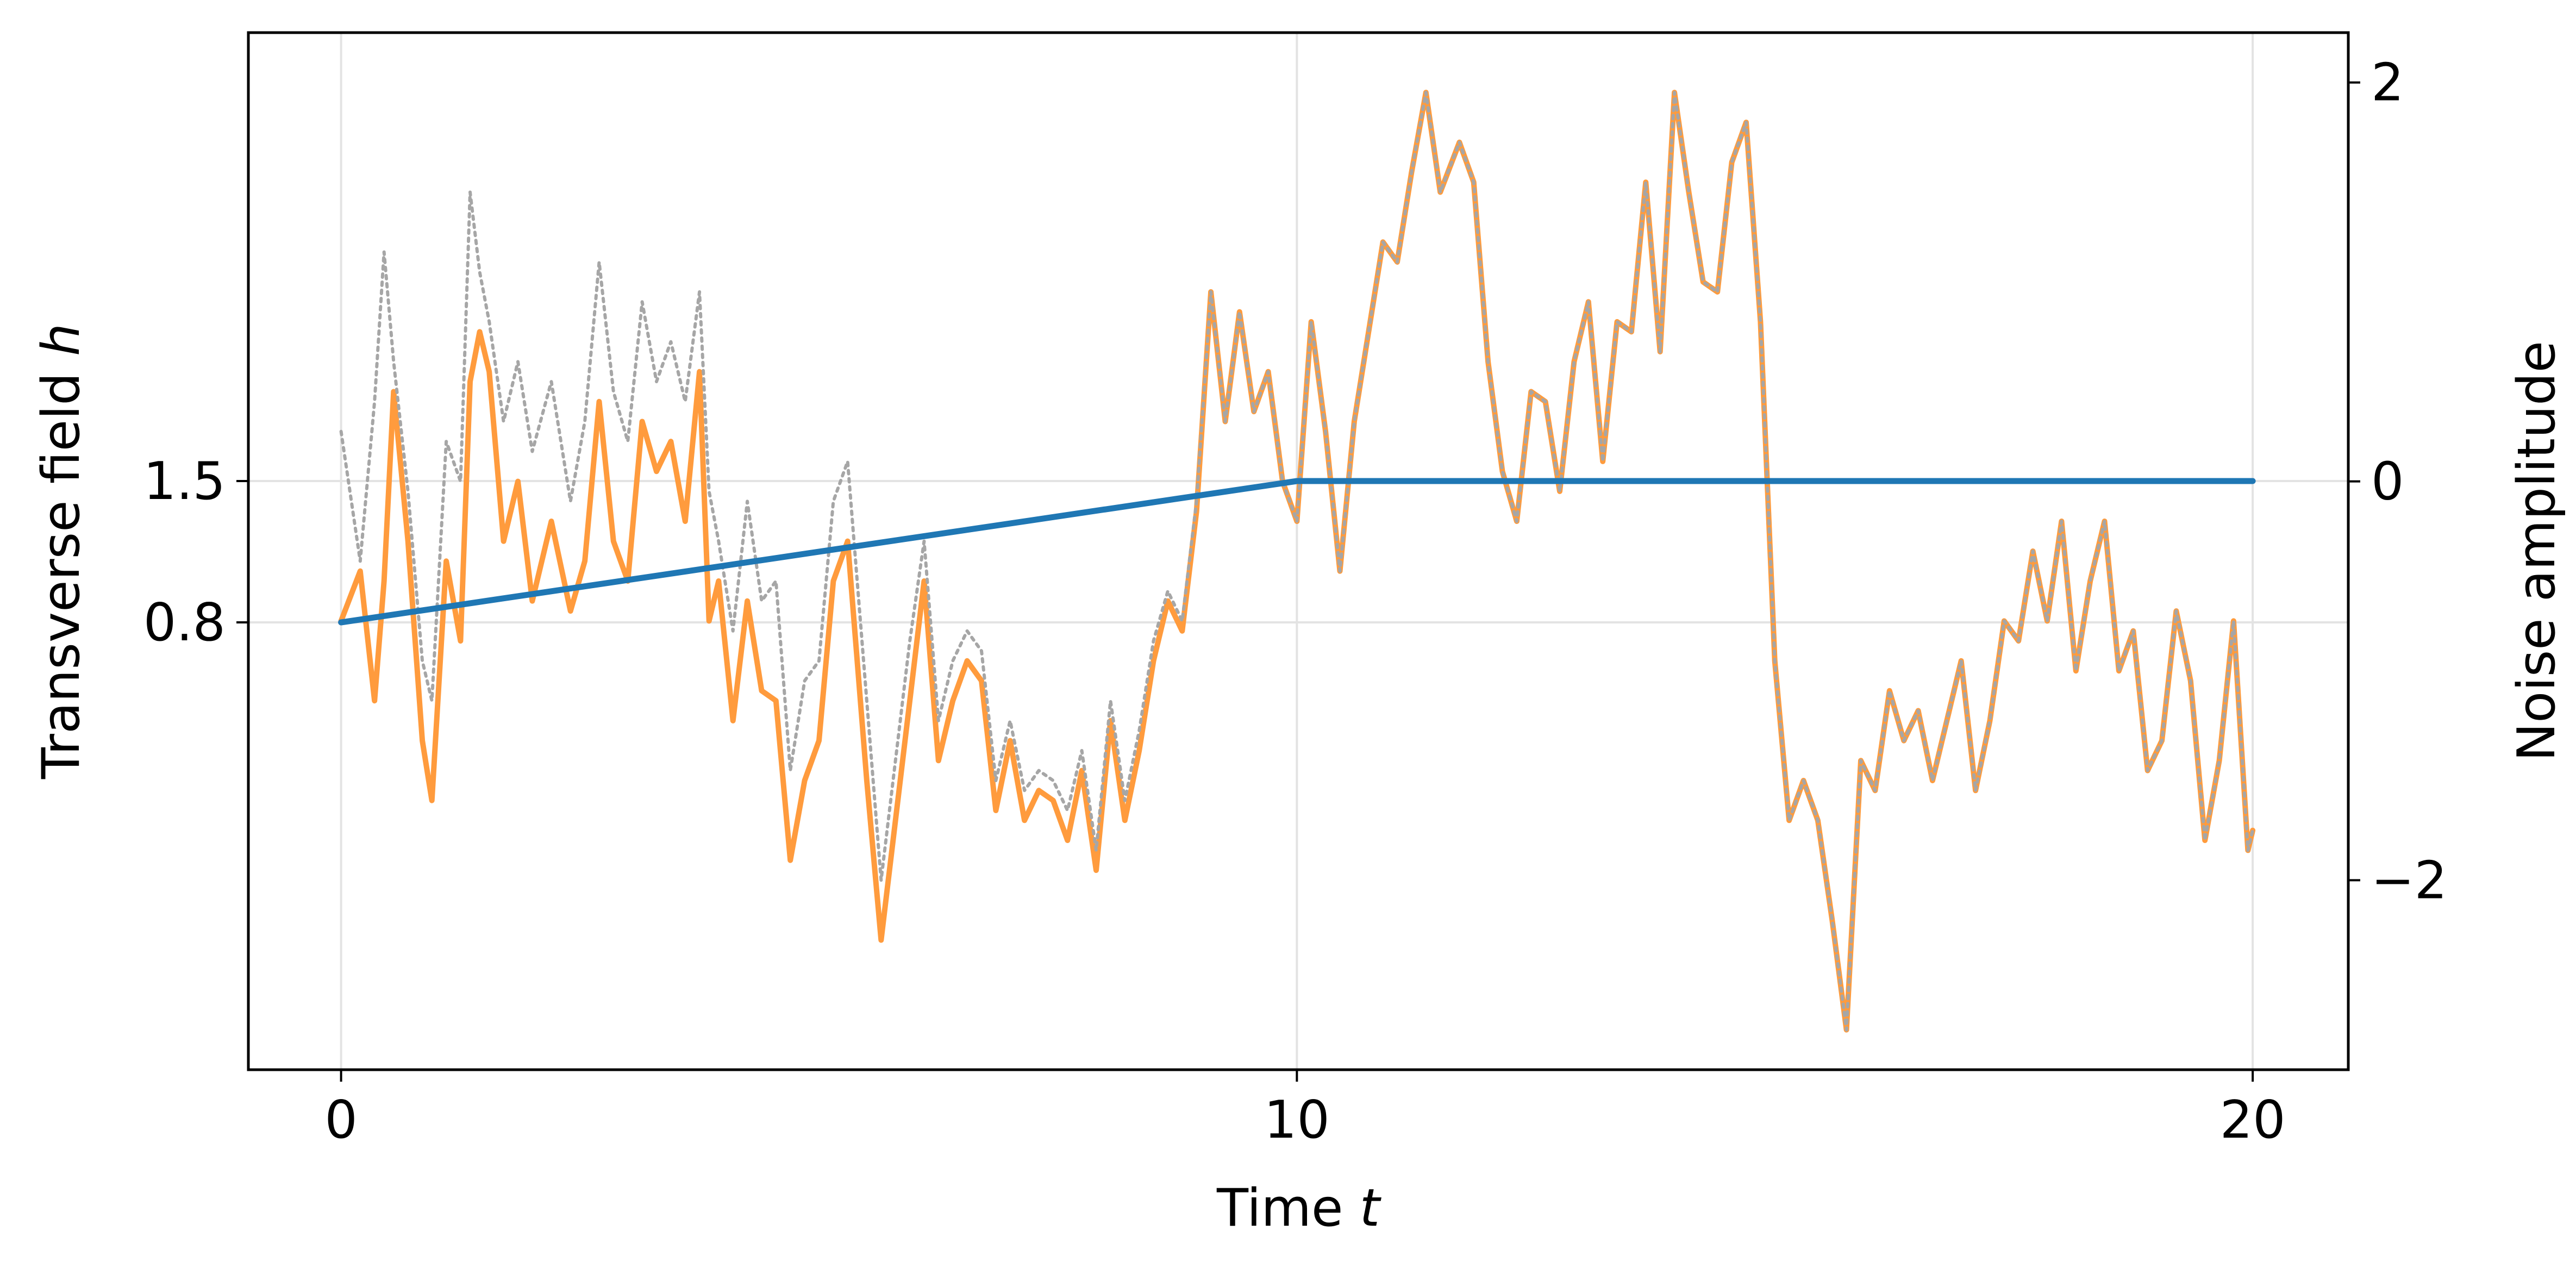 The width and height of the screenshot is (2576, 1273). I want to click on transverse-field-series, so click(1297, 552).